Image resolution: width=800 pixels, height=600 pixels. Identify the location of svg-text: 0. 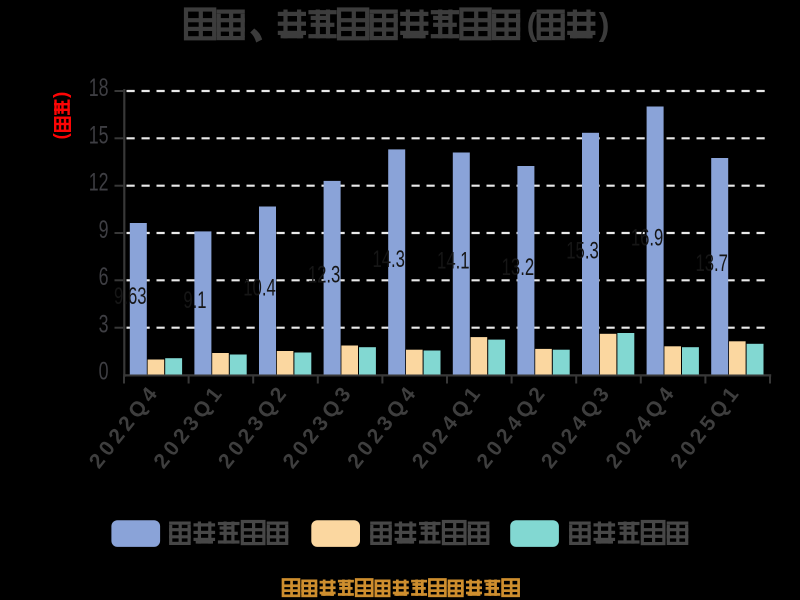
(104, 372).